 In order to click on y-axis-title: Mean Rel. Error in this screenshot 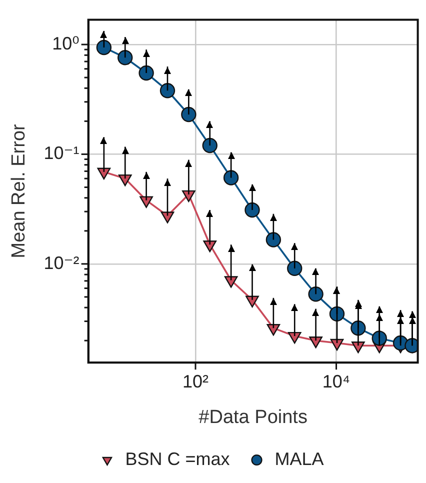, I will do `click(19, 190)`.